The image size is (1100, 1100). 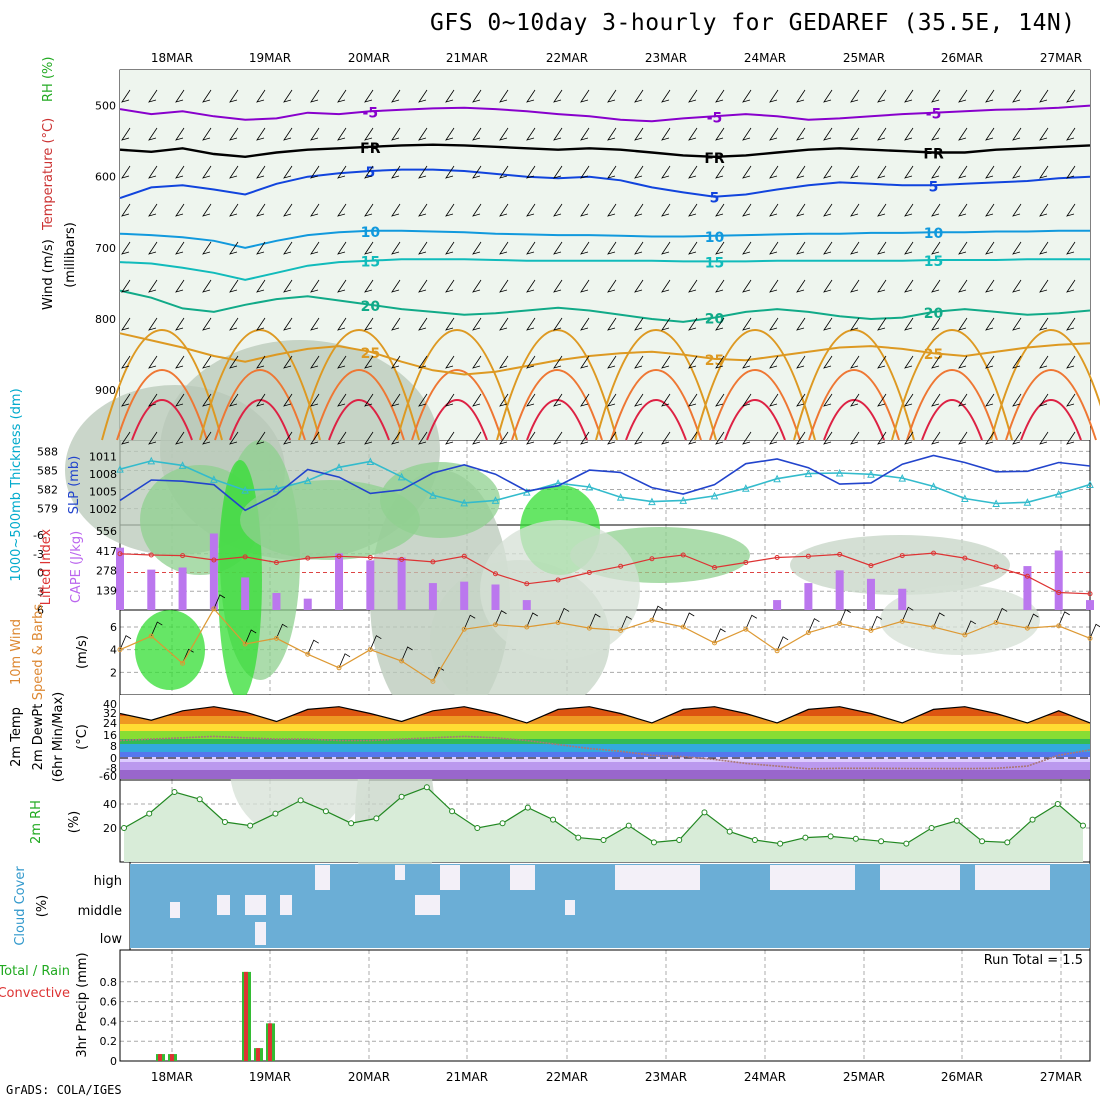 What do you see at coordinates (864, 58) in the screenshot?
I see `date-label-top: 25MAR` at bounding box center [864, 58].